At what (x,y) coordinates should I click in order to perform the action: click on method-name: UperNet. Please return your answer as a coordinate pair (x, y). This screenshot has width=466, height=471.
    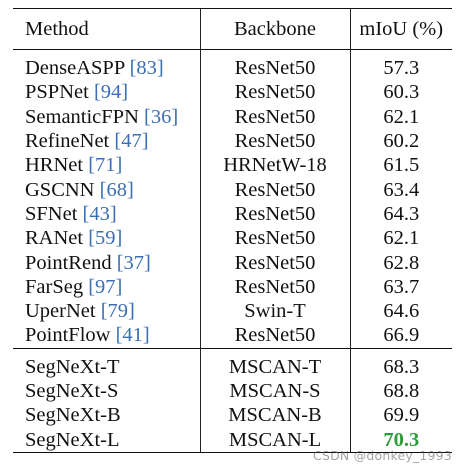
    Looking at the image, I should click on (60, 311).